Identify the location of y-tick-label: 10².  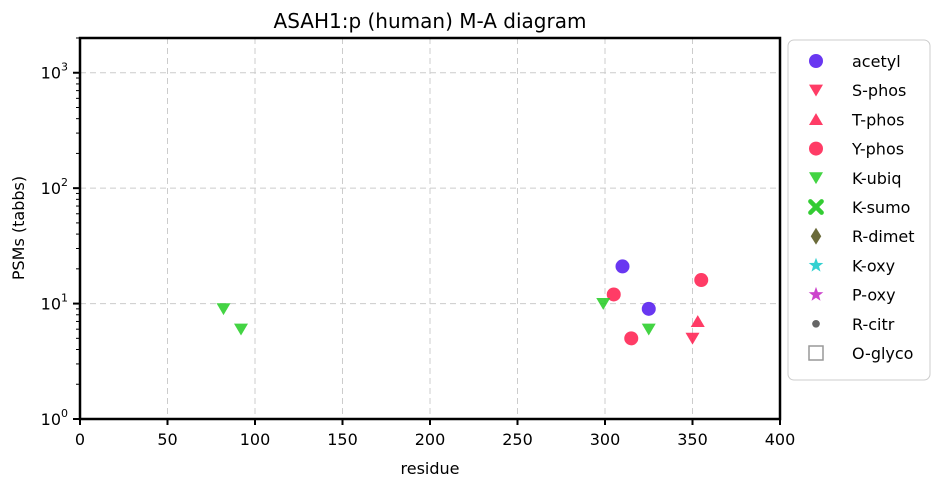
(54, 187).